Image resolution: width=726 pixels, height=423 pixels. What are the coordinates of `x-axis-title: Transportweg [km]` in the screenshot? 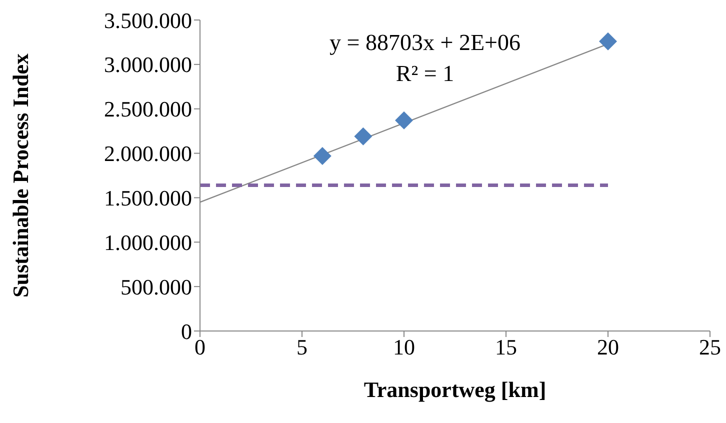 It's located at (455, 389).